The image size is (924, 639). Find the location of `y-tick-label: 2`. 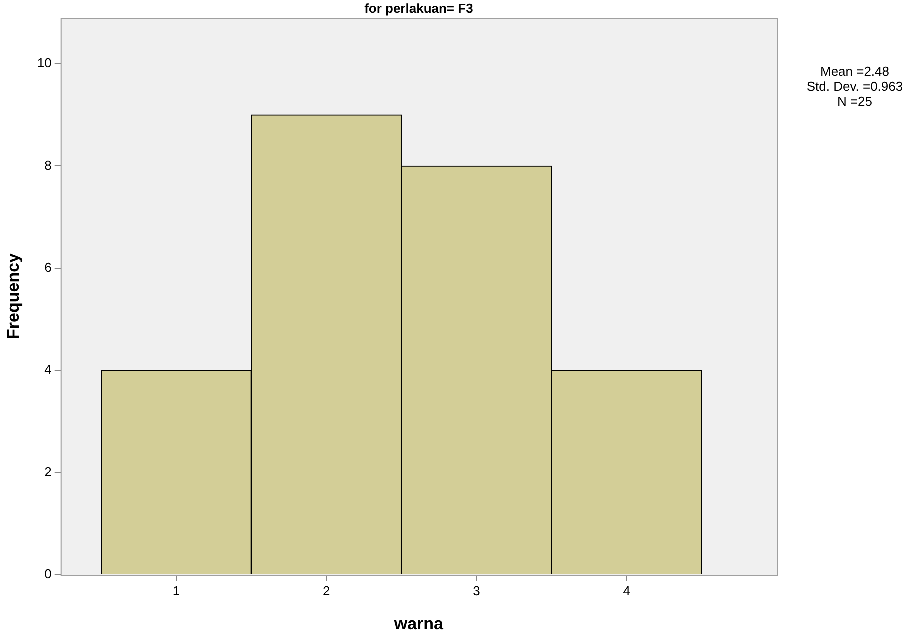

y-tick-label: 2 is located at coordinates (48, 472).